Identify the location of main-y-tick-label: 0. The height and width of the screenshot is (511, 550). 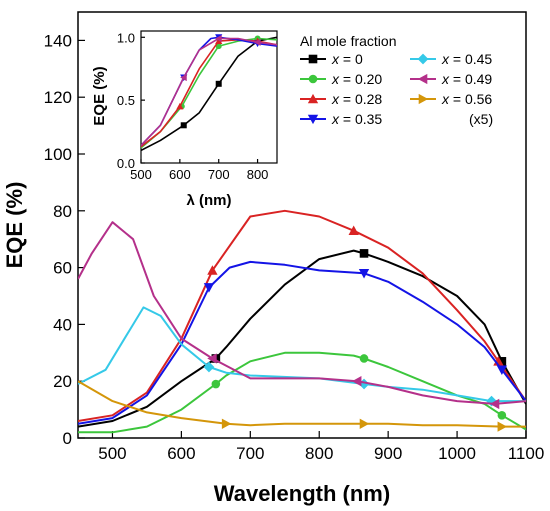
(67, 438).